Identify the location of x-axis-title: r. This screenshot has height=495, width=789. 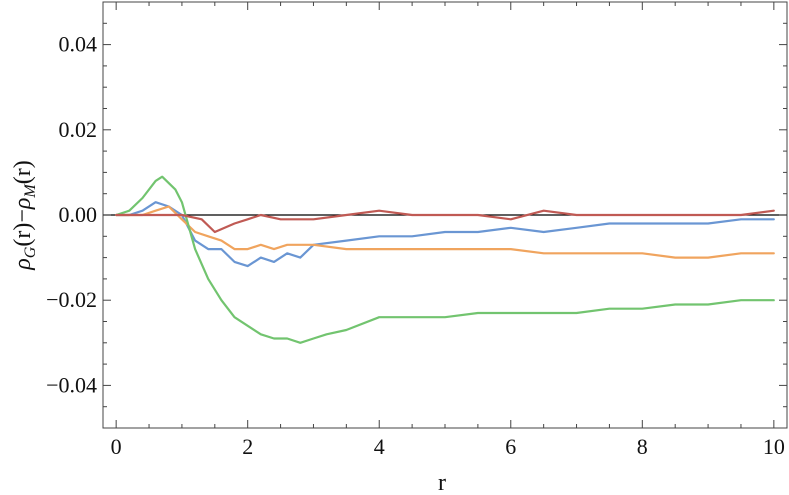
(442, 482).